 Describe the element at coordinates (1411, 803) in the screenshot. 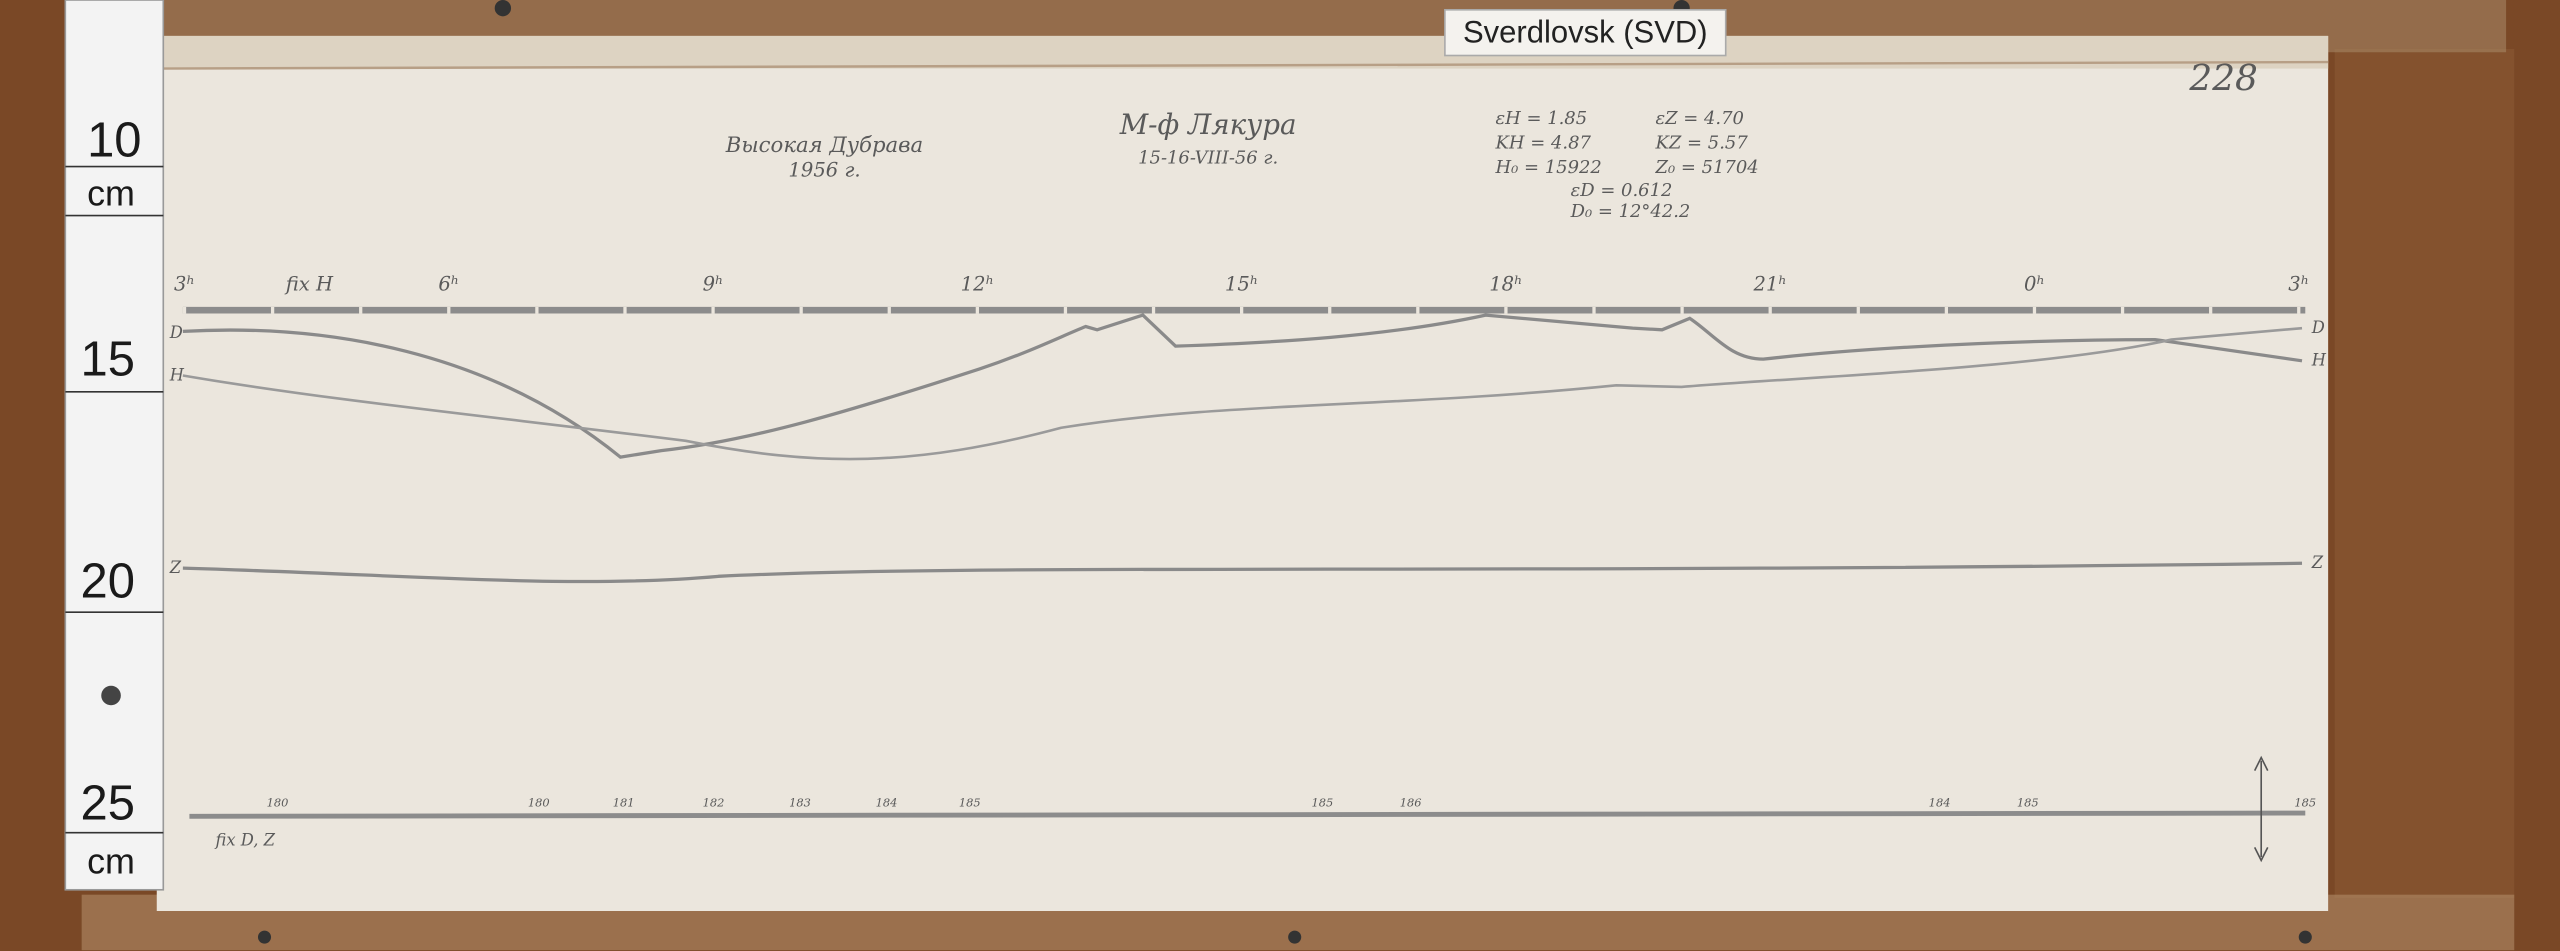

I see `baseline-number: 186` at that location.